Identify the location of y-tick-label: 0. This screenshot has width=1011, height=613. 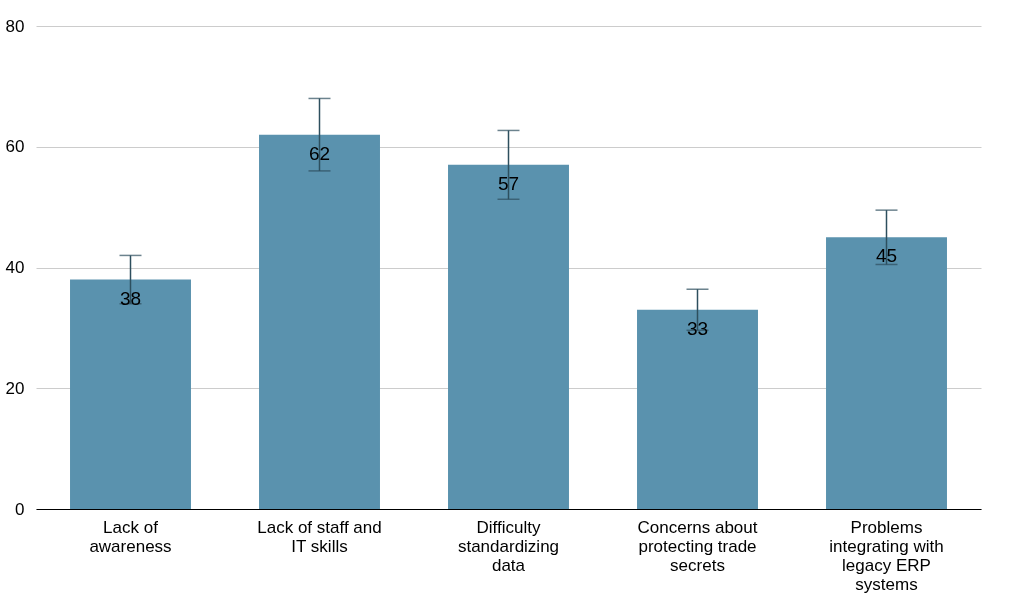
(20, 509).